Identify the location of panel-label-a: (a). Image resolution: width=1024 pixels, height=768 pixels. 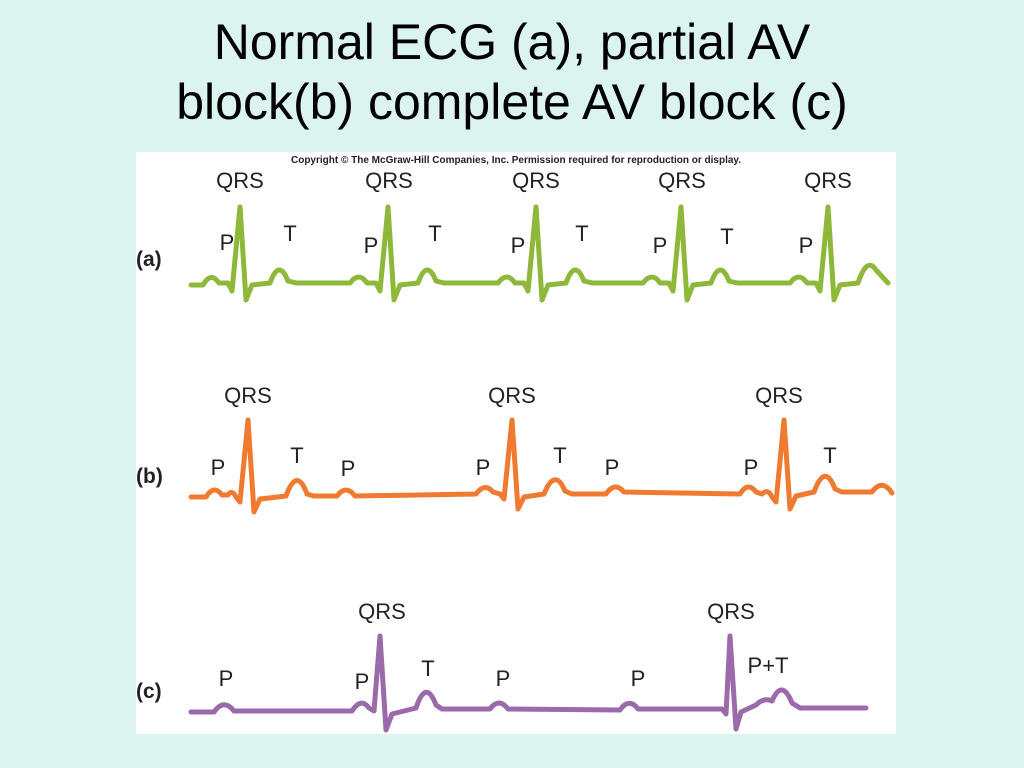
(149, 259).